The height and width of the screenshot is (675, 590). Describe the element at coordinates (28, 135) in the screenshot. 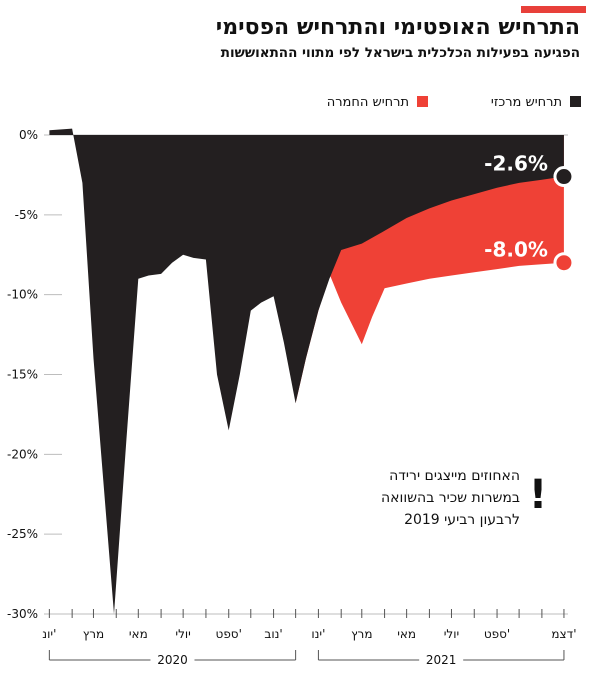

I see `y-tick-label: 0%` at that location.